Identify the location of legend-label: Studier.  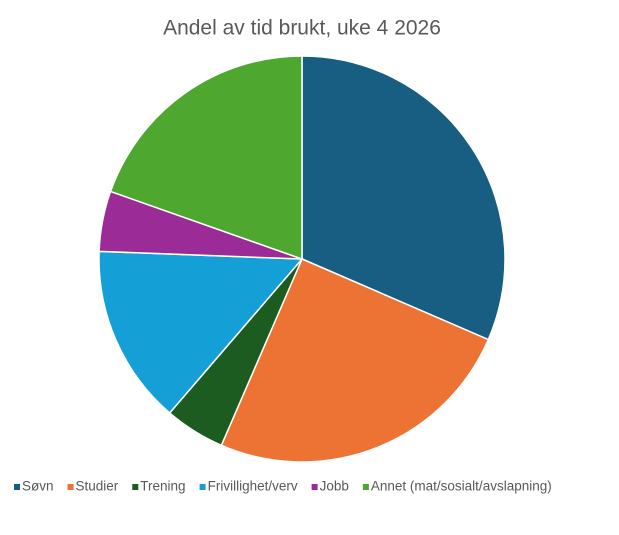
(97, 486).